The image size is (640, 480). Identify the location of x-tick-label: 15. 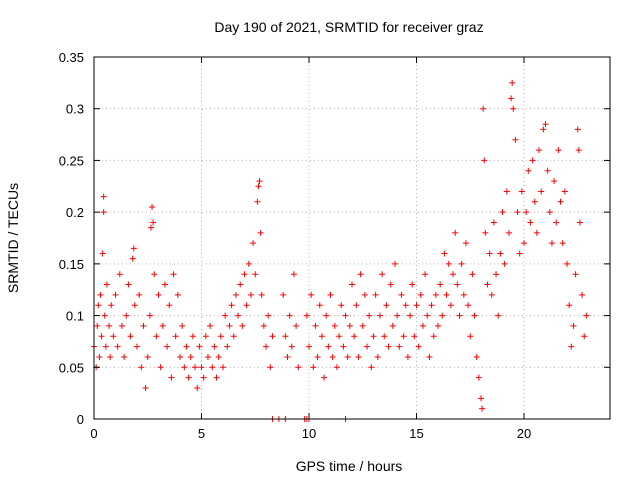
(416, 433).